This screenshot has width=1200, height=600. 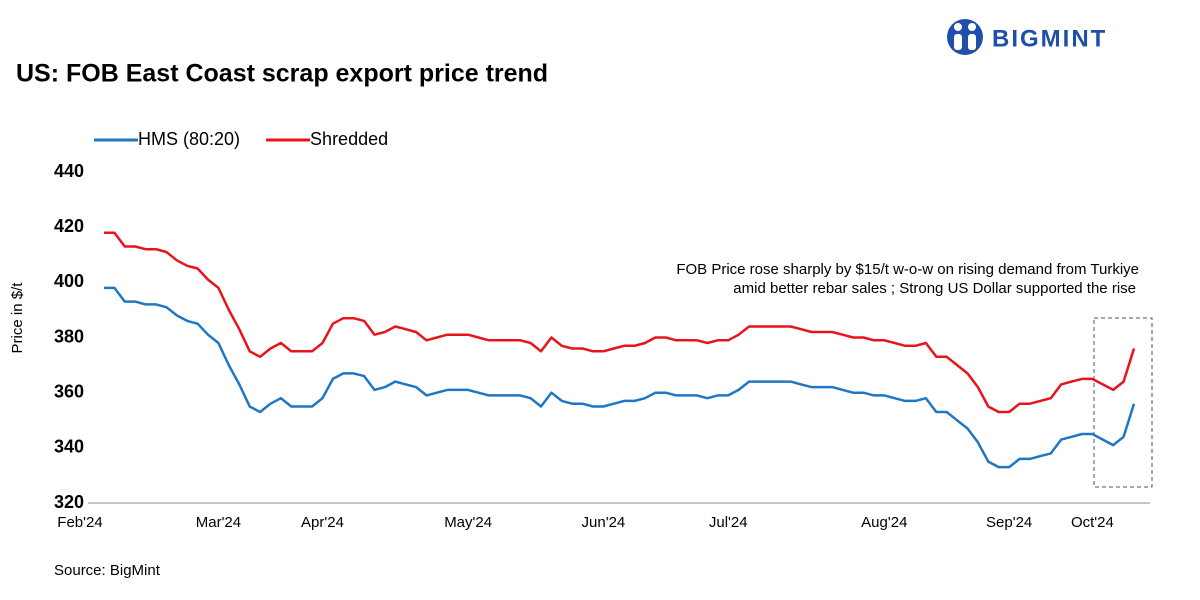 What do you see at coordinates (17, 318) in the screenshot?
I see `y-axis-label: Price in $/t` at bounding box center [17, 318].